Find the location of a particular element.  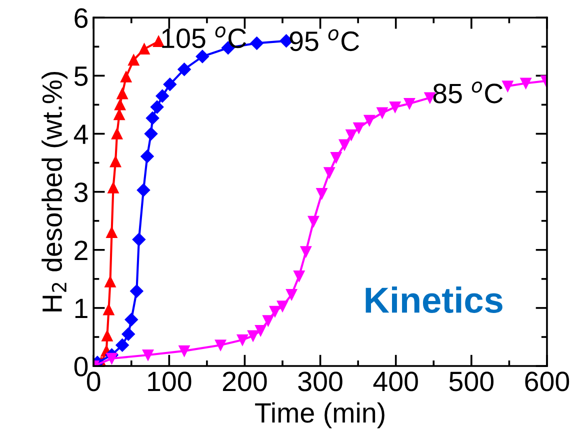

y-tick-label: 5 is located at coordinates (81, 76).